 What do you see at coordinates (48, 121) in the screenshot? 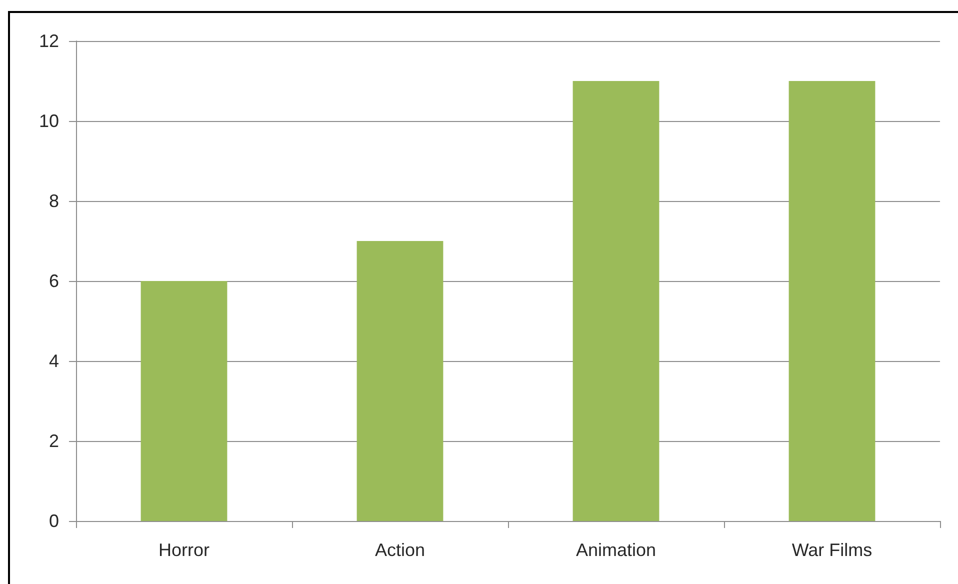
I see `y-tick-label: 10` at bounding box center [48, 121].